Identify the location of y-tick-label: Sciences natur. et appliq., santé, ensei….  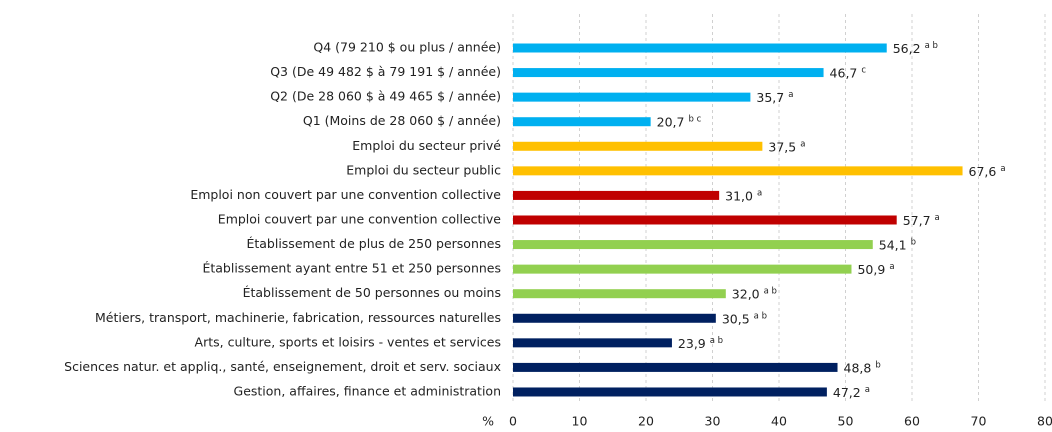
(282, 366).